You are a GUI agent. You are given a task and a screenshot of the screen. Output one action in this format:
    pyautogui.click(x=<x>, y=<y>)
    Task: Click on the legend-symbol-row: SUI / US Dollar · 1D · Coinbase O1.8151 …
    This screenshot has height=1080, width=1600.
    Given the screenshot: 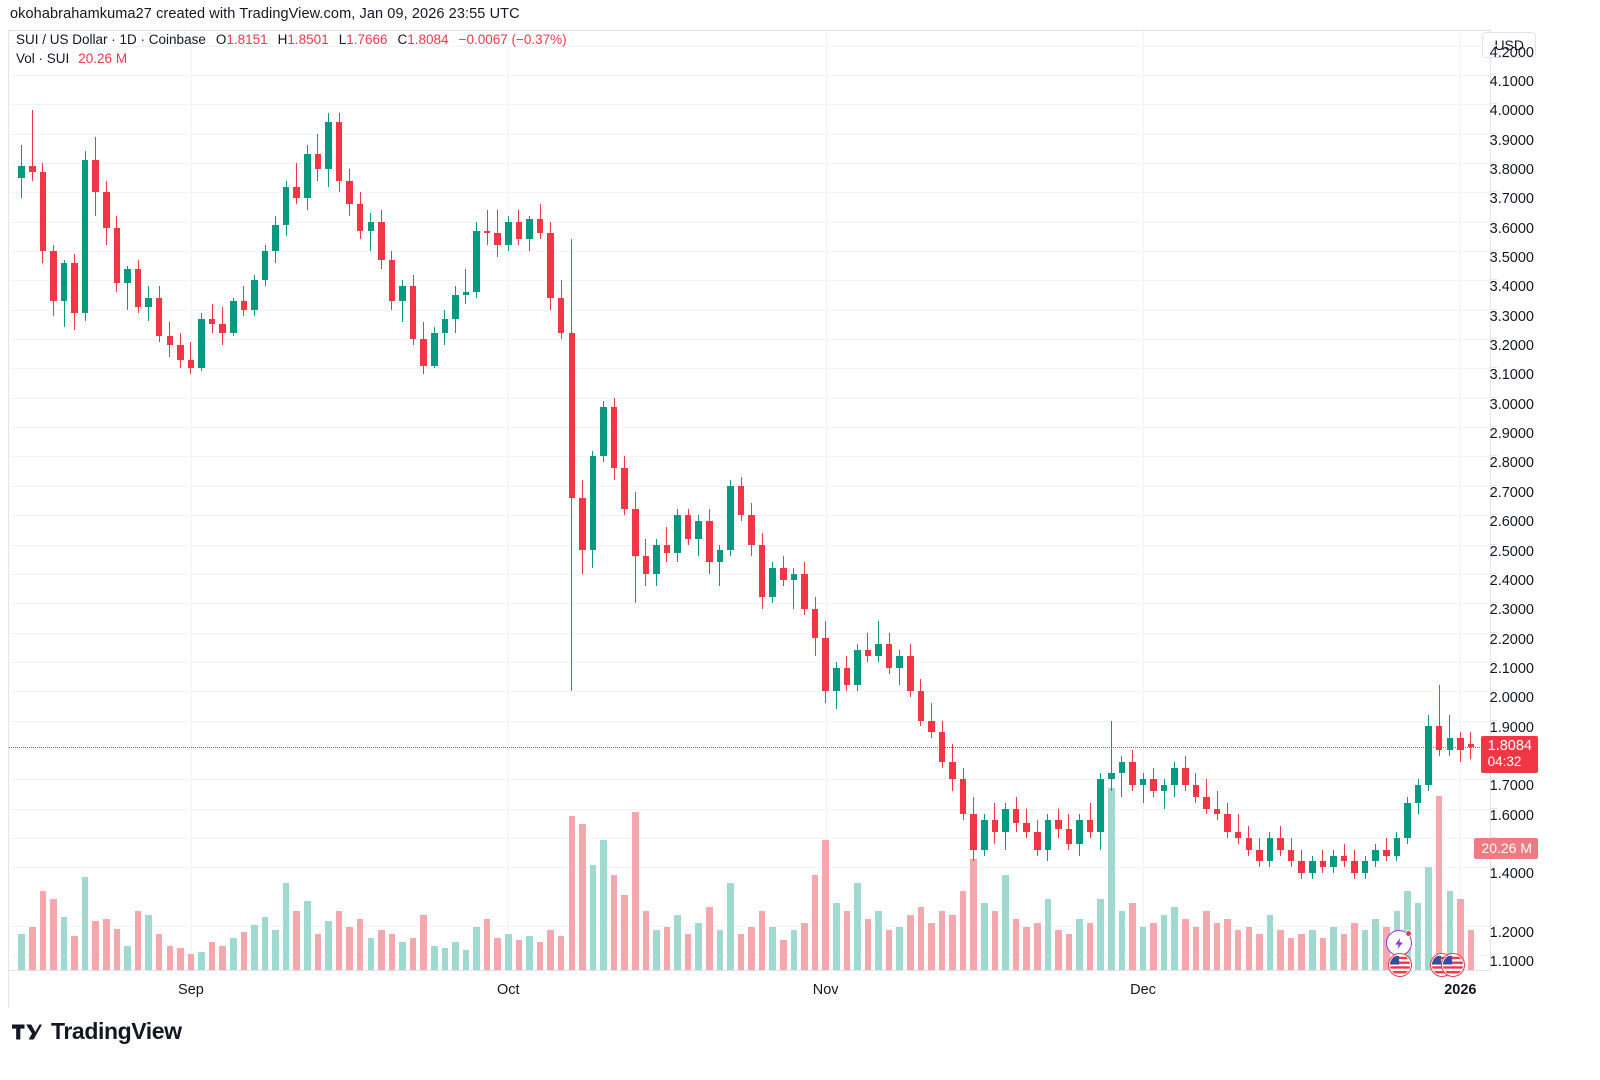 What is the action you would take?
    pyautogui.click(x=291, y=40)
    